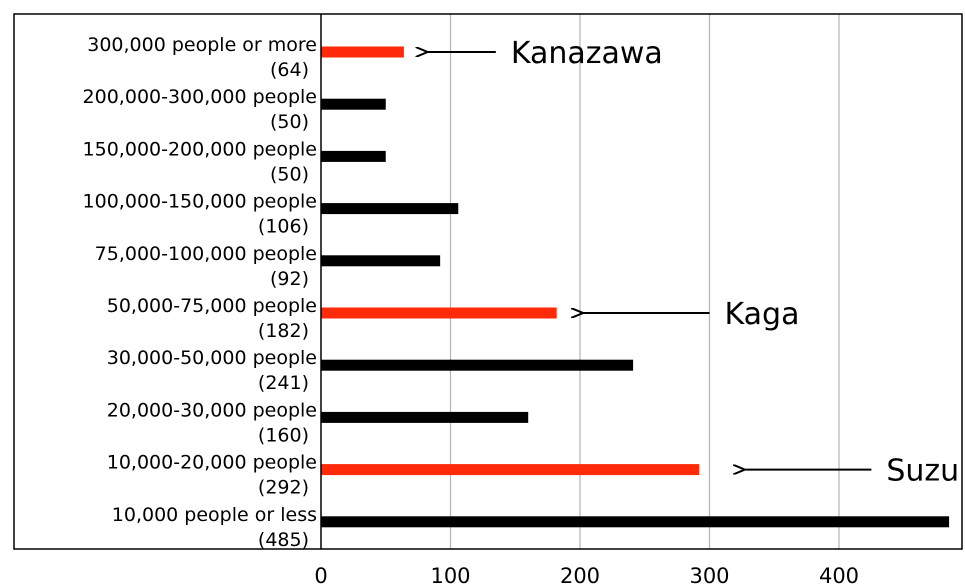  I want to click on category-label: 20,000-30,000 people, so click(212, 410).